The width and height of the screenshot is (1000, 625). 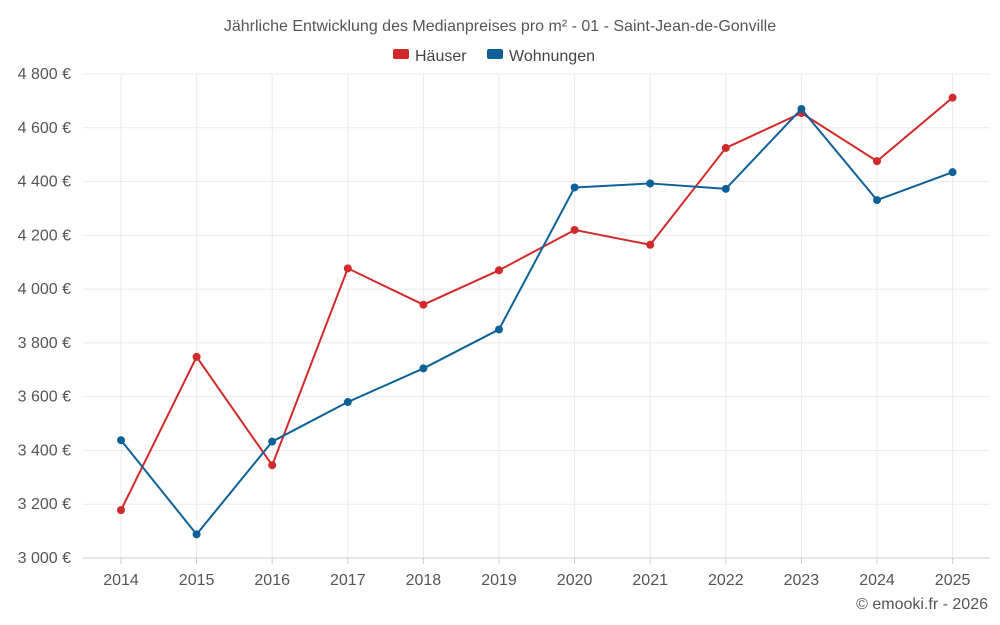 I want to click on data-point-hauser-2014, so click(x=121, y=510).